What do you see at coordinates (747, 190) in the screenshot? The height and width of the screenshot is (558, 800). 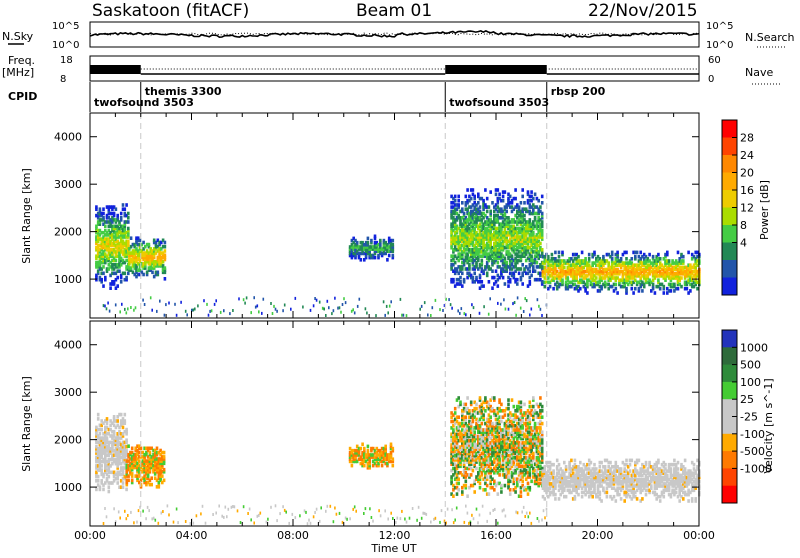 I see `colorbar-tick-label-3: 16` at bounding box center [747, 190].